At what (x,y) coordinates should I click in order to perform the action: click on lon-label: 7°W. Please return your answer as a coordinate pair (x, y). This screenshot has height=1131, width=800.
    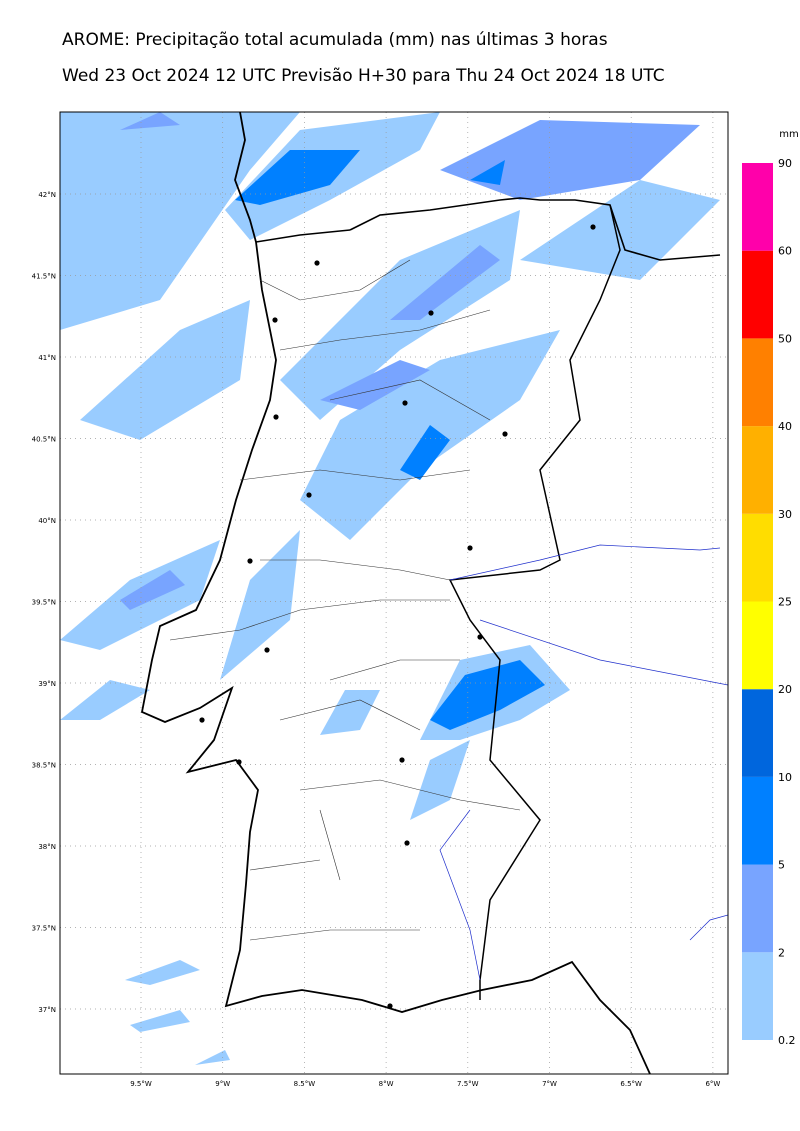
    Looking at the image, I should click on (549, 1084).